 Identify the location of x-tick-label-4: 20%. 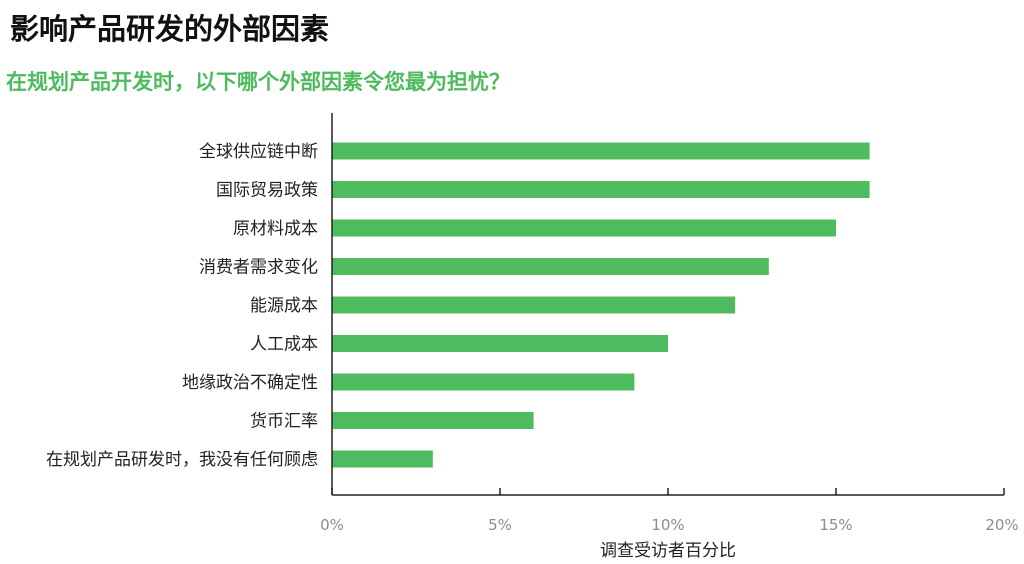
(1001, 525).